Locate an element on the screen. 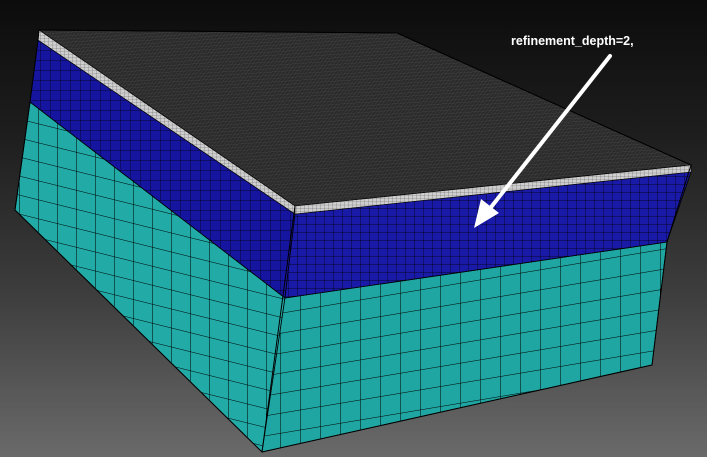  mesh-front-edge is located at coordinates (278, 329).